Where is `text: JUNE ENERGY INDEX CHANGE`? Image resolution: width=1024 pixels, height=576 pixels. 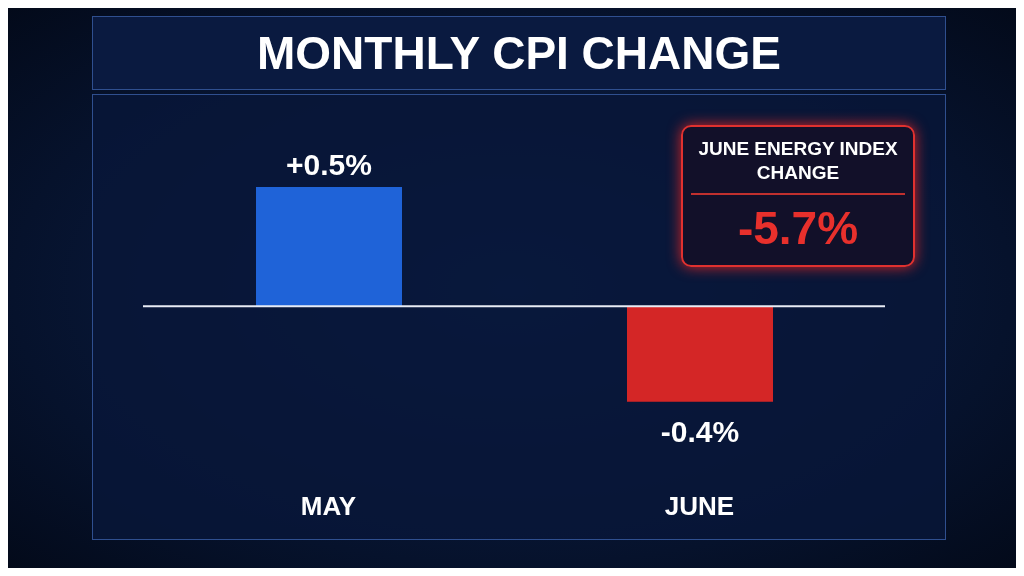 text: JUNE ENERGY INDEX CHANGE is located at coordinates (798, 166).